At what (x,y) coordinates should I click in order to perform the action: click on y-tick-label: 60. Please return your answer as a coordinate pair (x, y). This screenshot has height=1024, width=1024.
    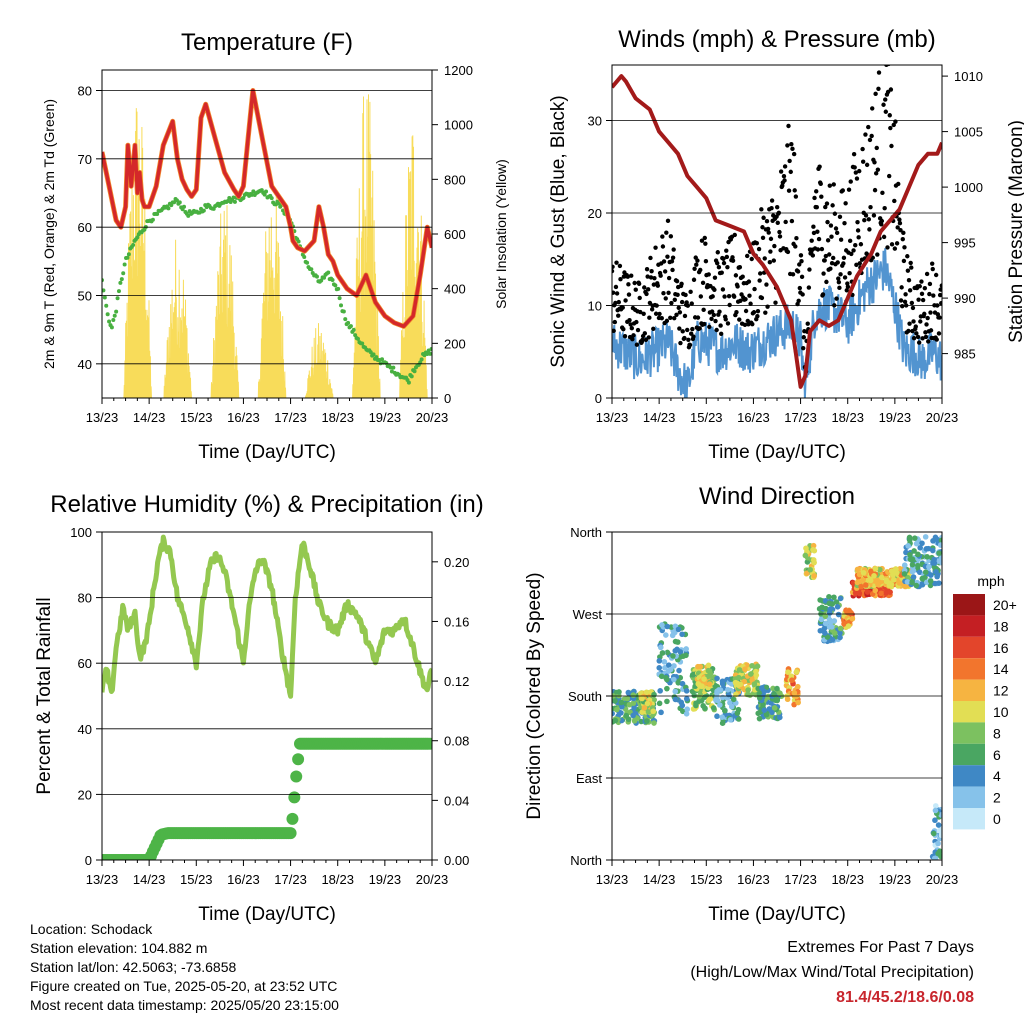
    Looking at the image, I should click on (85, 663).